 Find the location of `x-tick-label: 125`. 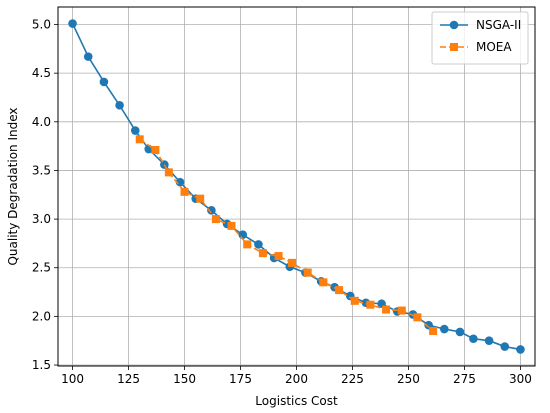

x-tick-label: 125 is located at coordinates (128, 379).